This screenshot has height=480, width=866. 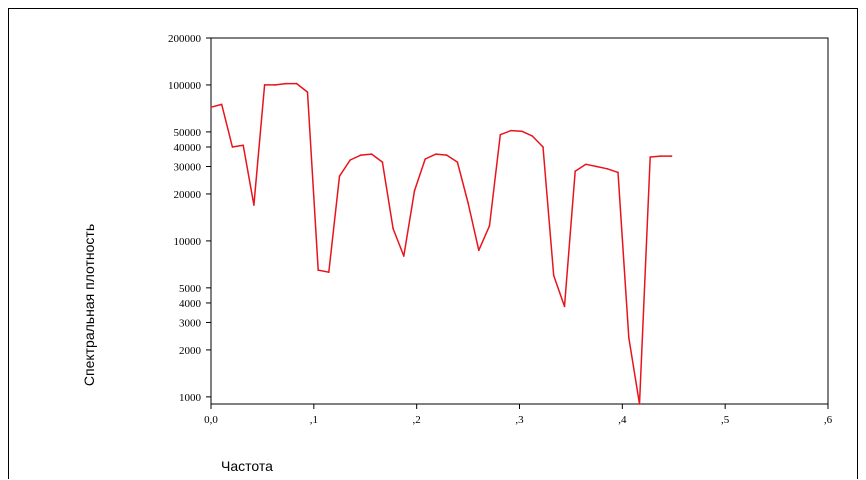 What do you see at coordinates (188, 148) in the screenshot?
I see `y-tick-label: 40000` at bounding box center [188, 148].